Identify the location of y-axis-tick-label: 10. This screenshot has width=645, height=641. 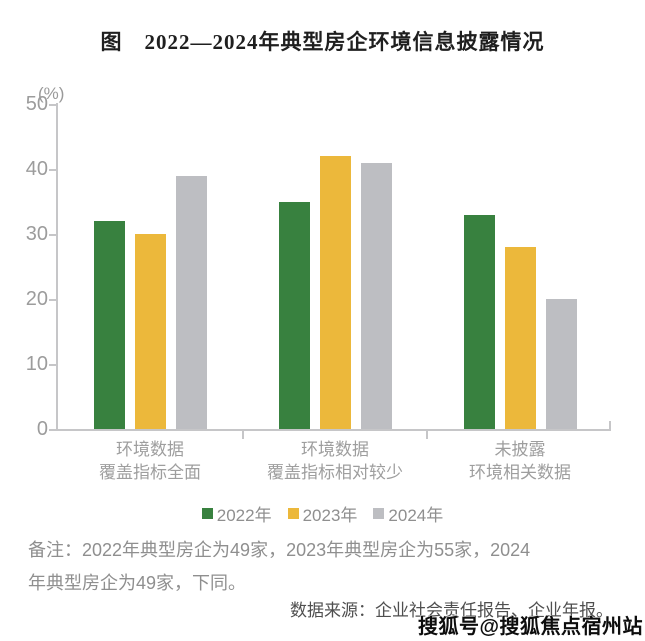
(36, 364).